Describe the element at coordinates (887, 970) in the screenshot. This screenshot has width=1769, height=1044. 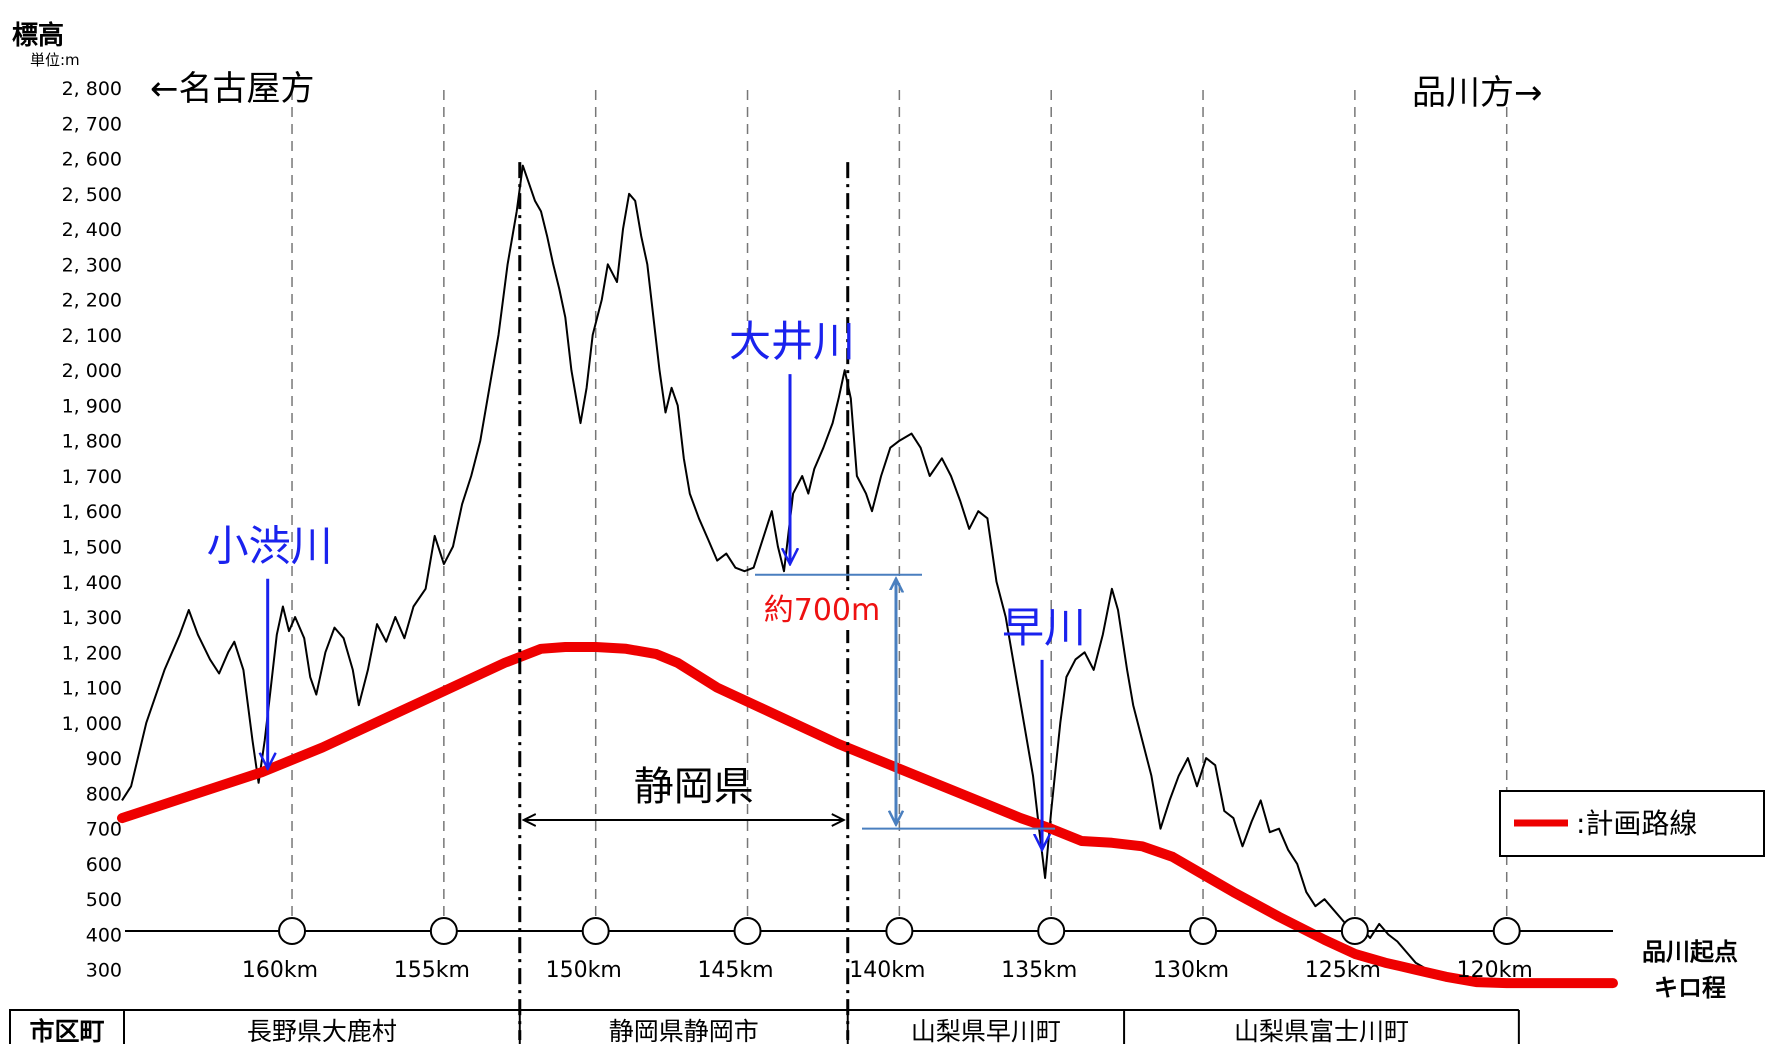
I see `x-tick-label: 140km` at that location.